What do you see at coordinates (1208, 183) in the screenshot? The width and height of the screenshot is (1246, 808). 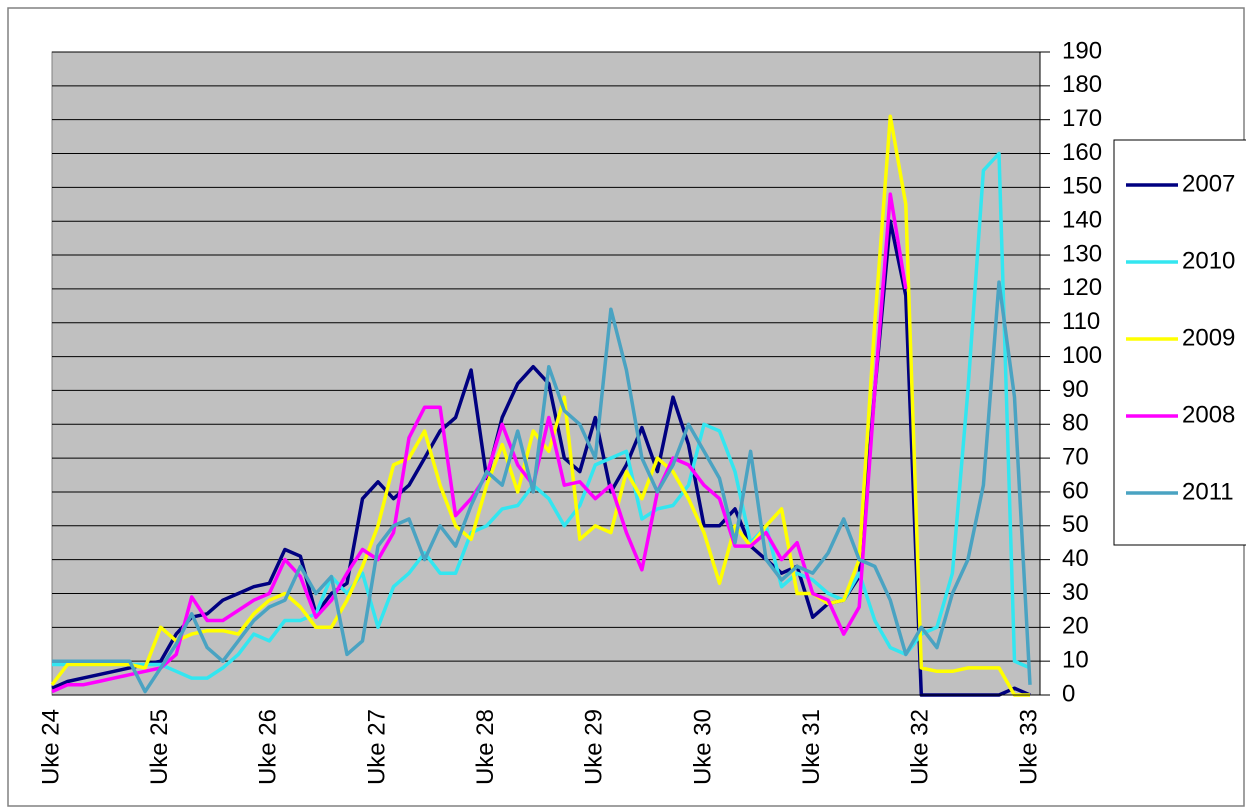 I see `legend-label: 2007` at bounding box center [1208, 183].